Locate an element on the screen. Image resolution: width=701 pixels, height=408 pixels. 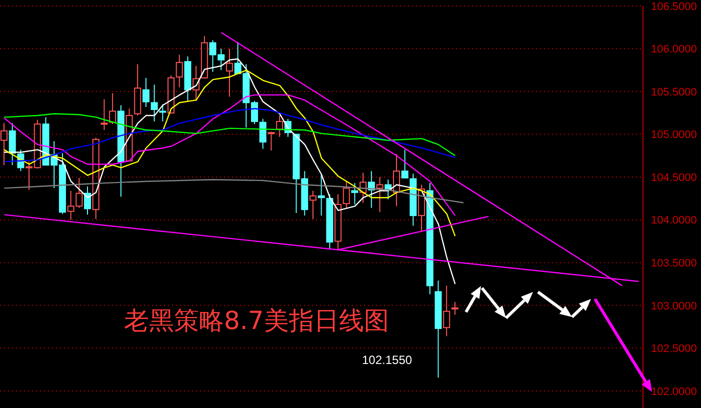
y-tick-label: 104.0000 is located at coordinates (674, 220).